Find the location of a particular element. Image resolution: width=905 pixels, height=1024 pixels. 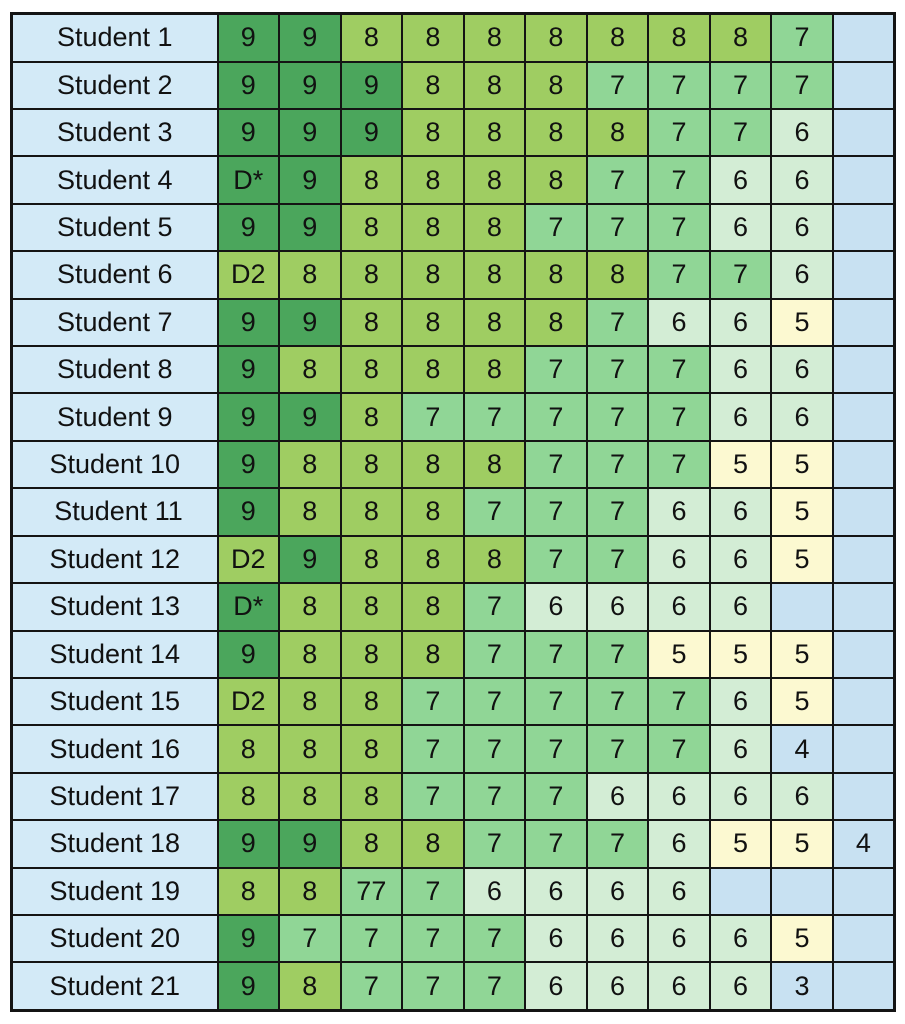

student-label: Student 5 is located at coordinates (114, 227).